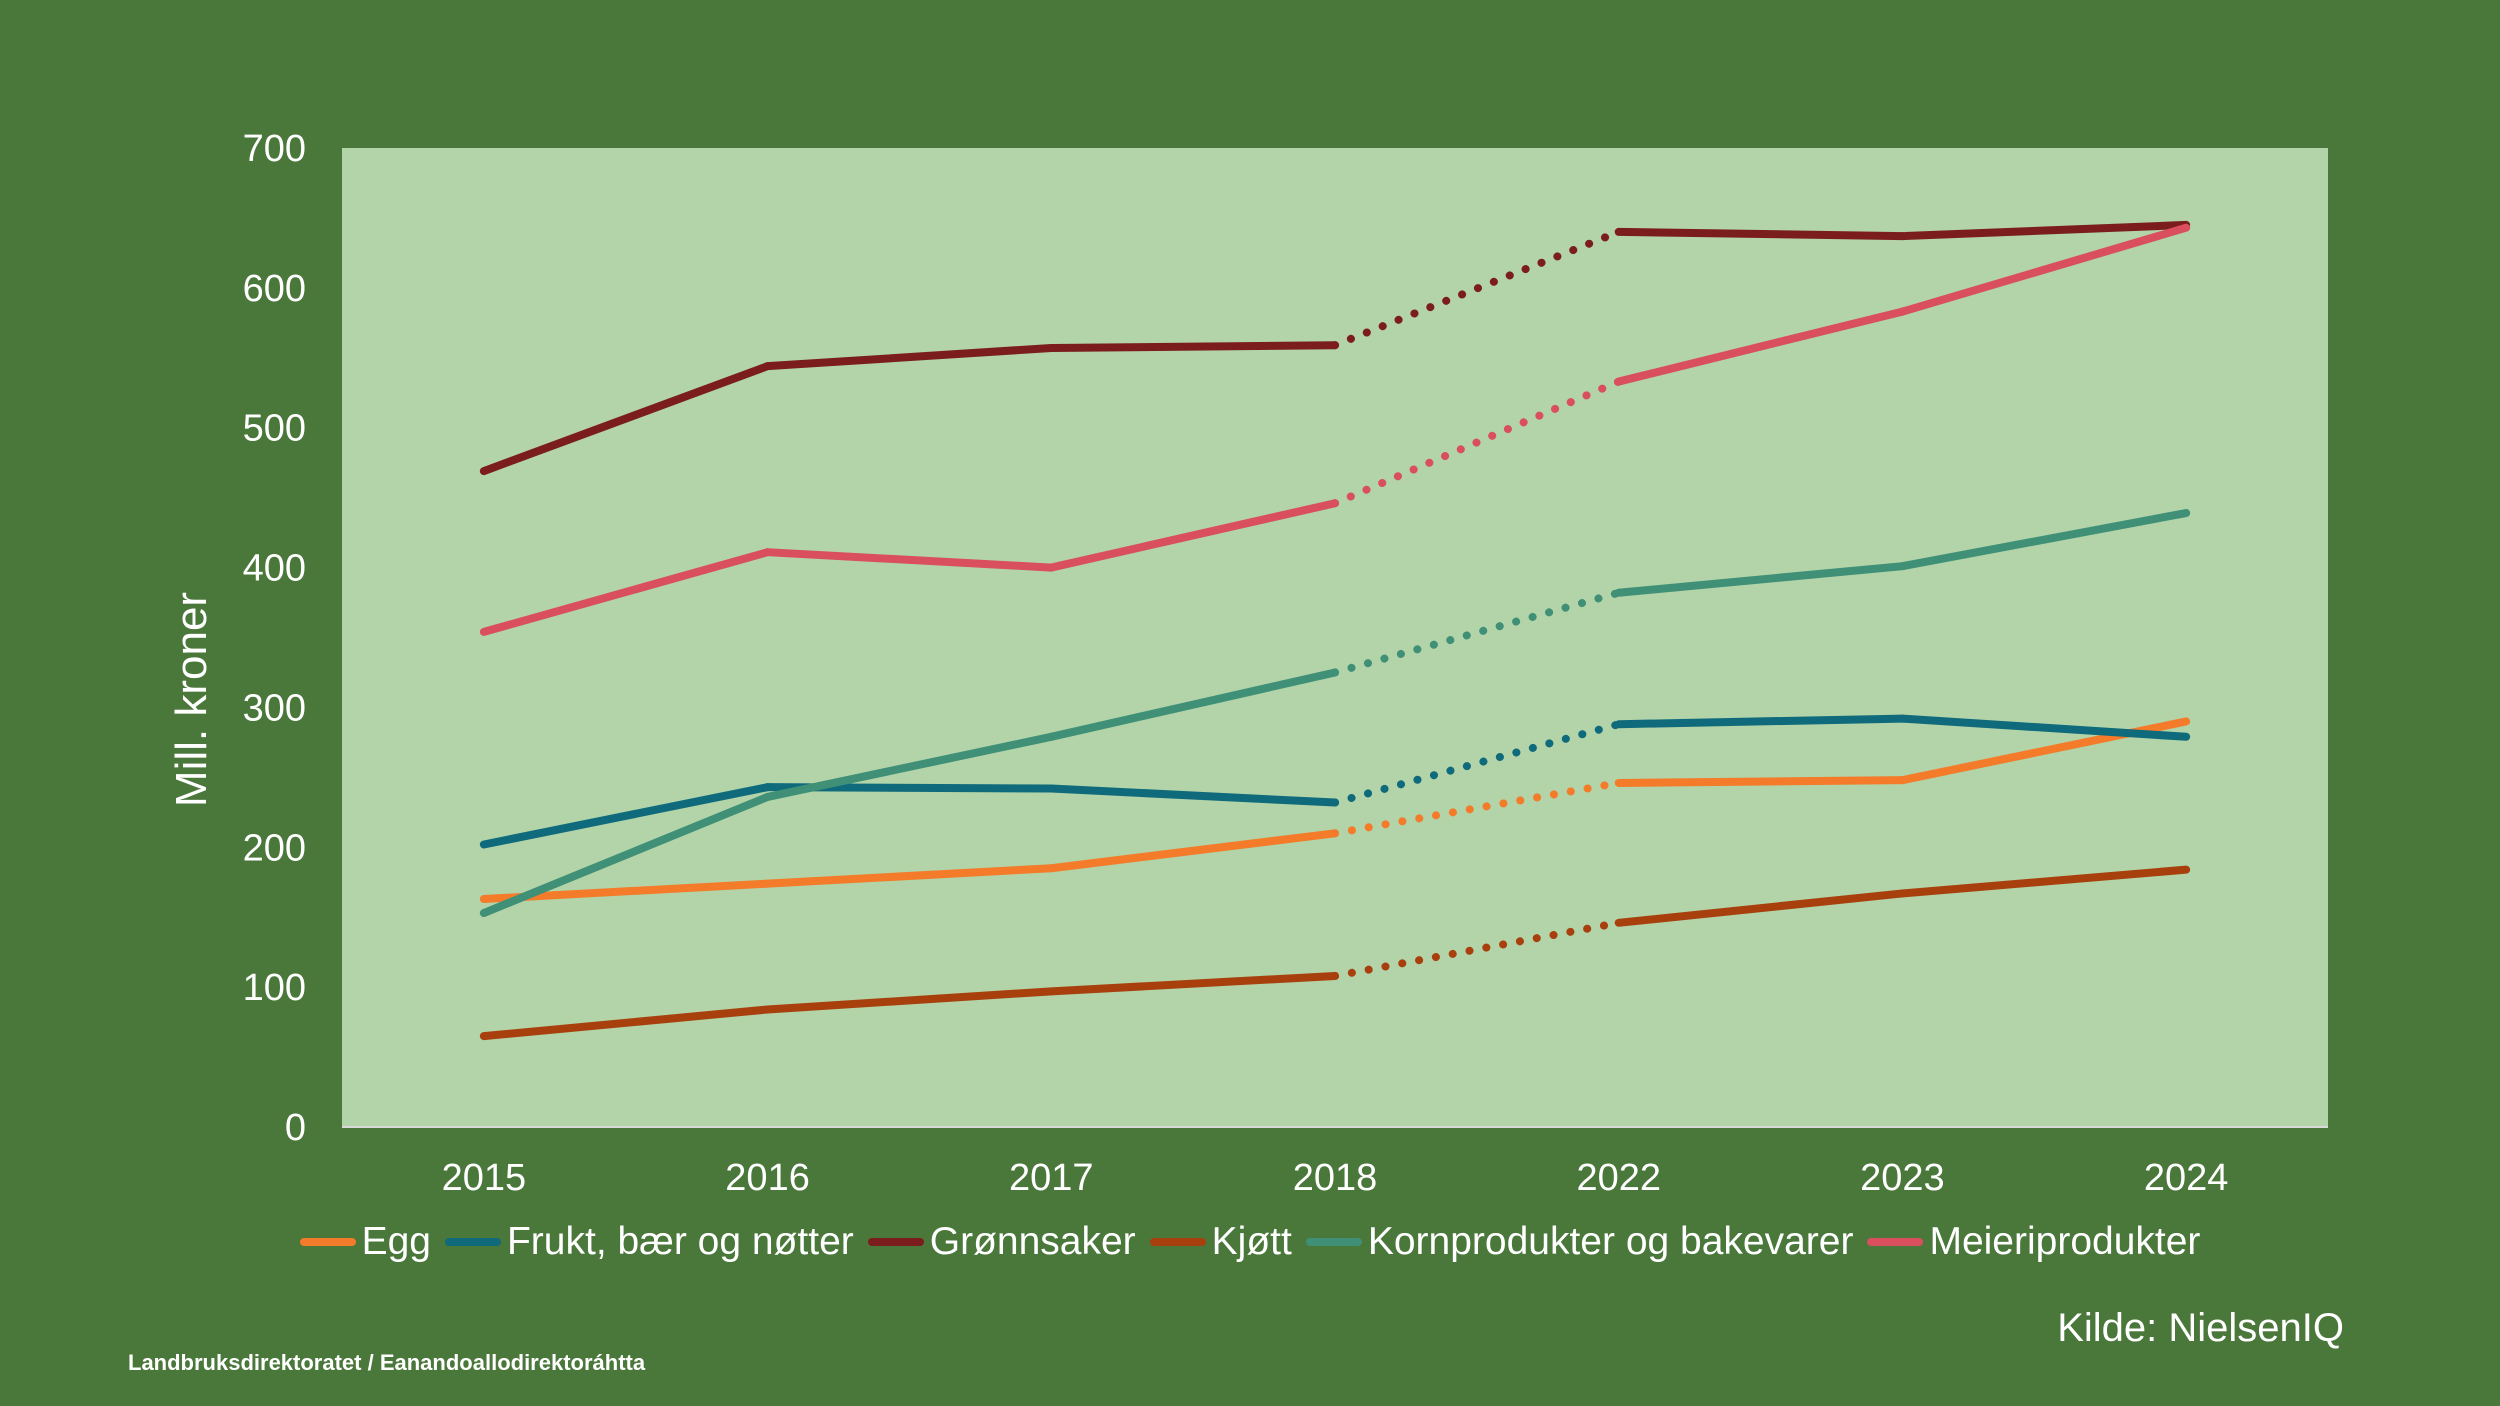  What do you see at coordinates (1610, 1241) in the screenshot?
I see `legend-label: Kornprodukter og bakevarer` at bounding box center [1610, 1241].